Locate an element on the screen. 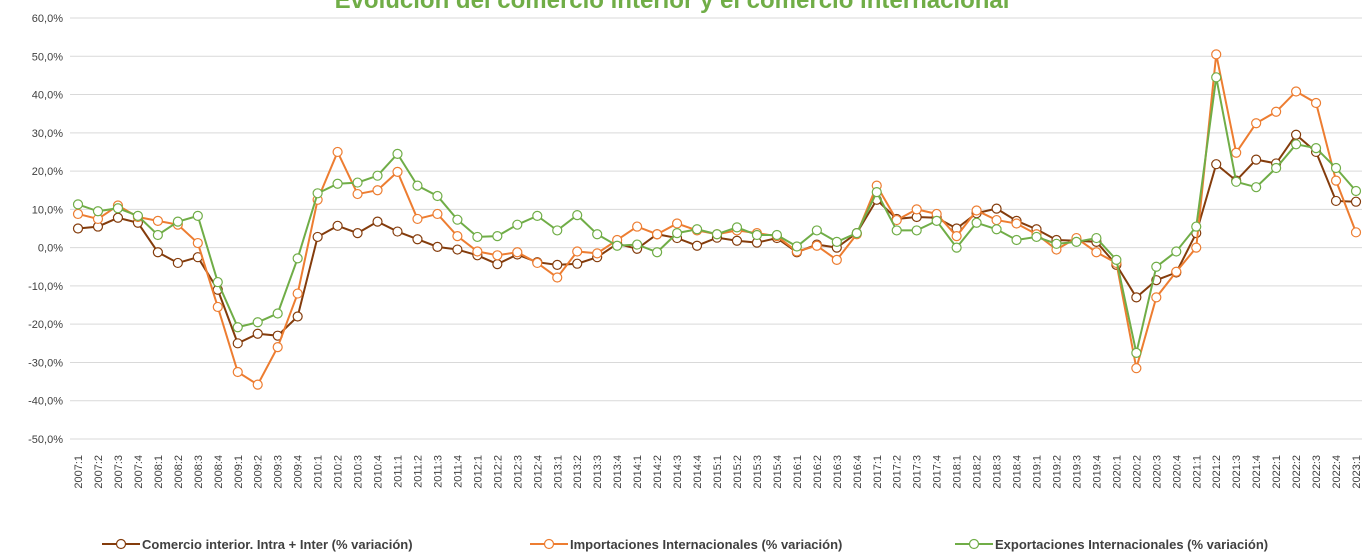 The width and height of the screenshot is (1362, 557). x-tick-label: 2009:3 is located at coordinates (279, 472).